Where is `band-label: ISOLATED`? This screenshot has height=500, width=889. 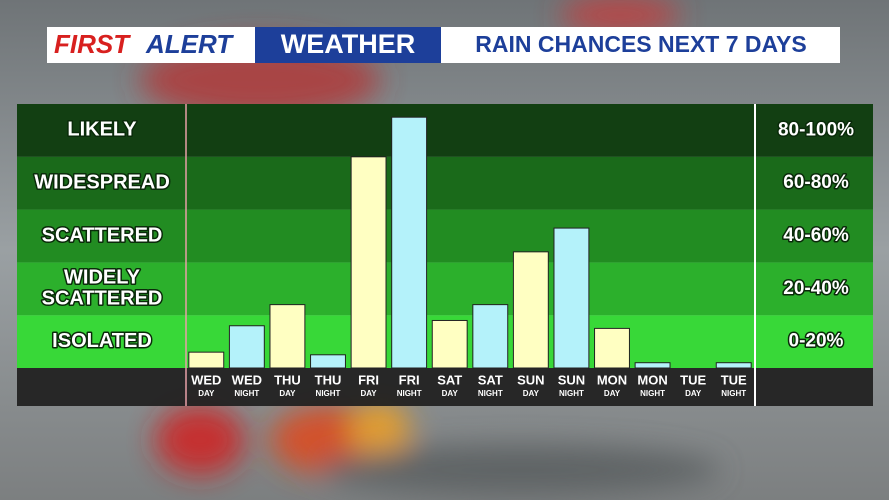
band-label: ISOLATED is located at coordinates (102, 341).